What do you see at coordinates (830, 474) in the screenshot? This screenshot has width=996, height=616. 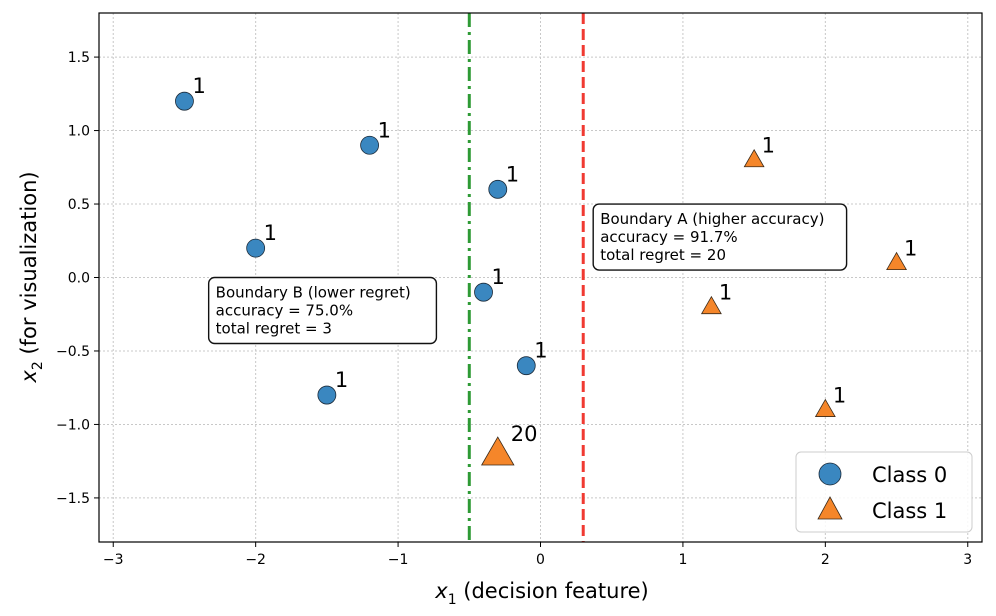 I see `legend-class-0-marker` at bounding box center [830, 474].